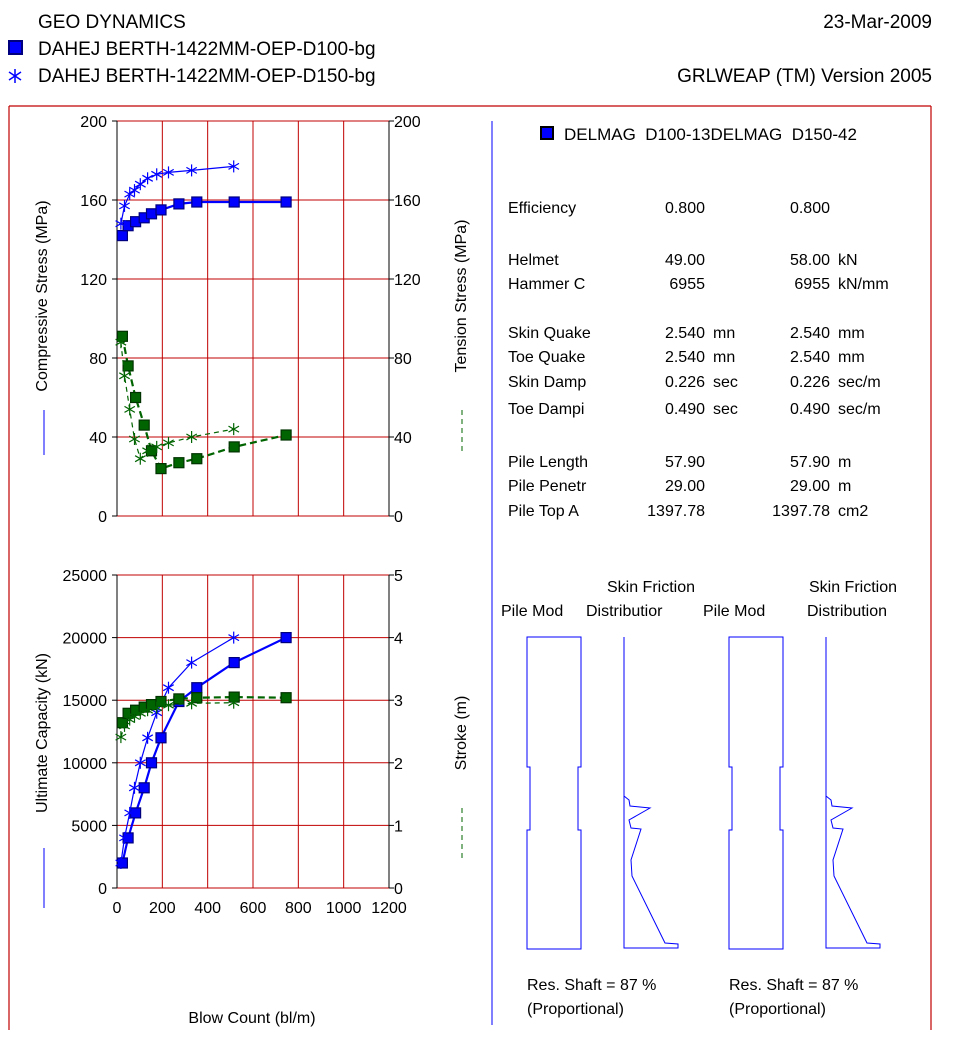 The height and width of the screenshot is (1037, 964). Describe the element at coordinates (15, 76) in the screenshot. I see `case2-asterisk-marker-icon` at that location.